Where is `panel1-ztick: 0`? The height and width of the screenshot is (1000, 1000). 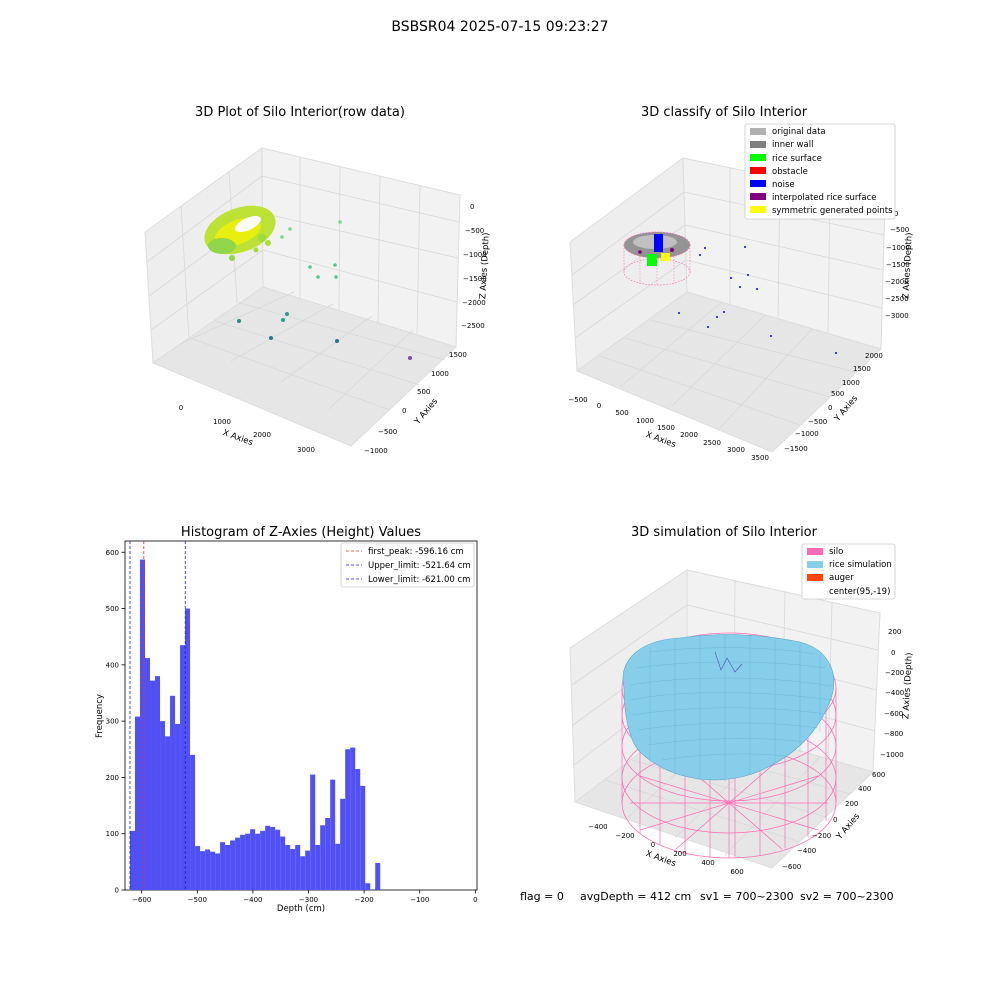 panel1-ztick: 0 is located at coordinates (472, 207).